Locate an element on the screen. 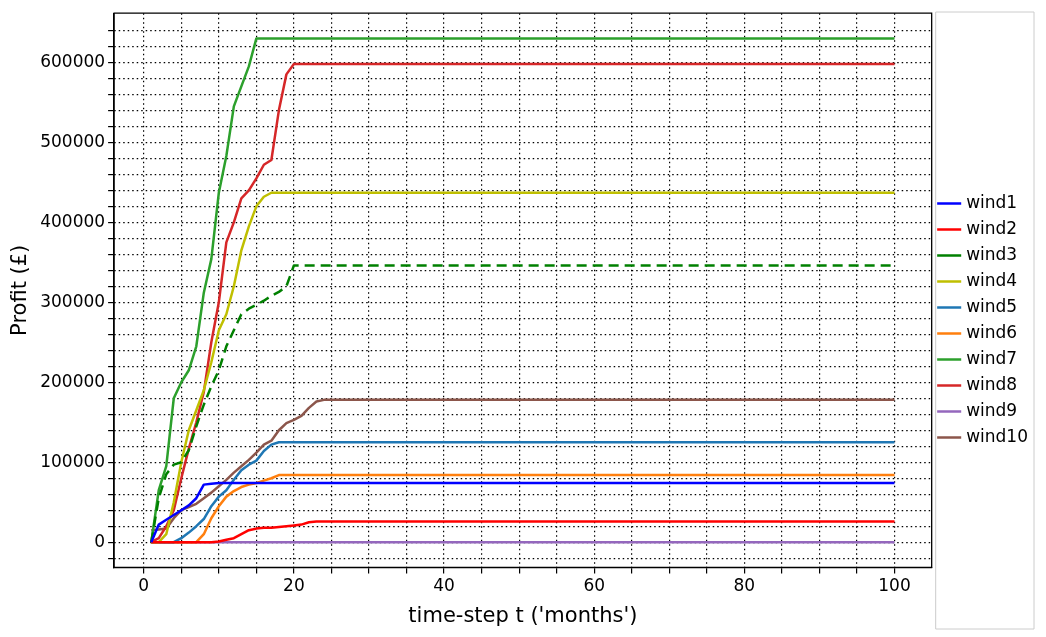  legend-label: wind7 is located at coordinates (992, 357).